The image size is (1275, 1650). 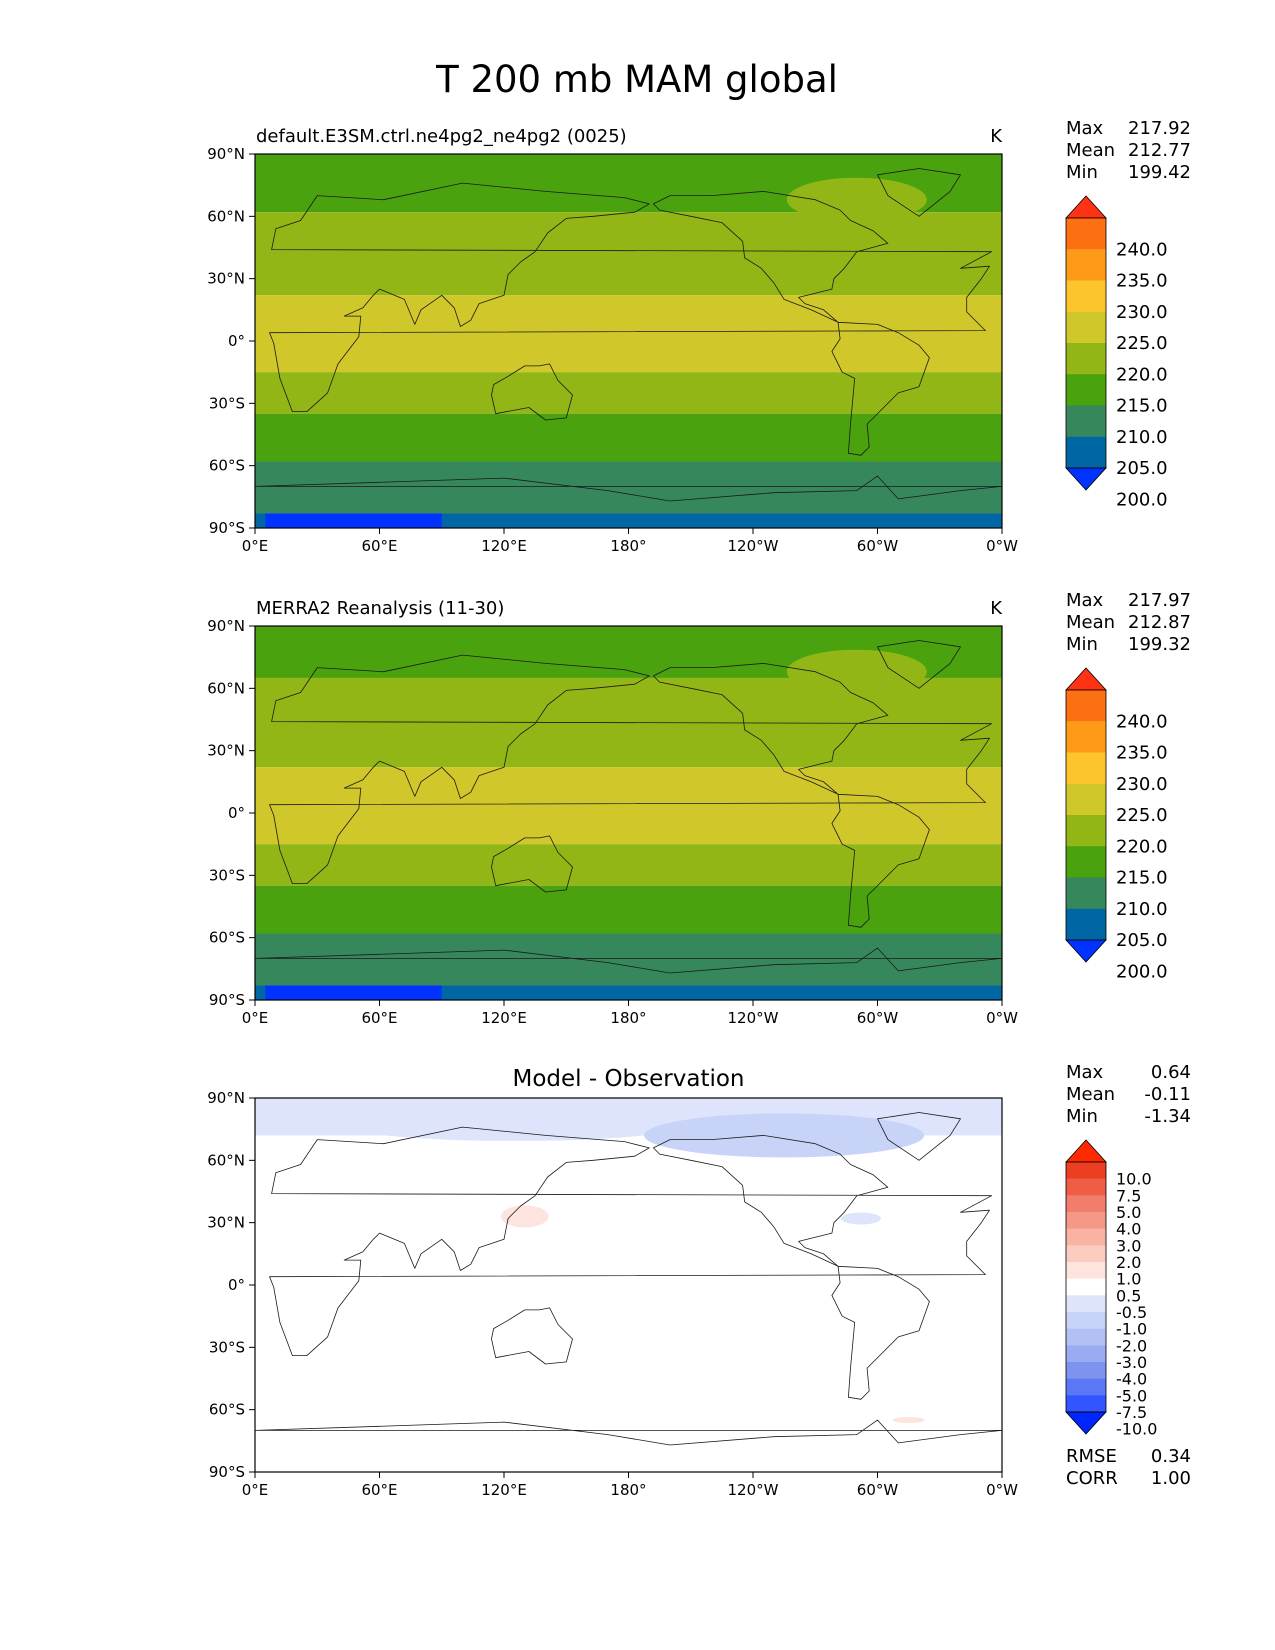 I want to click on colorbar-tick-label: 0.5, so click(x=1128, y=1295).